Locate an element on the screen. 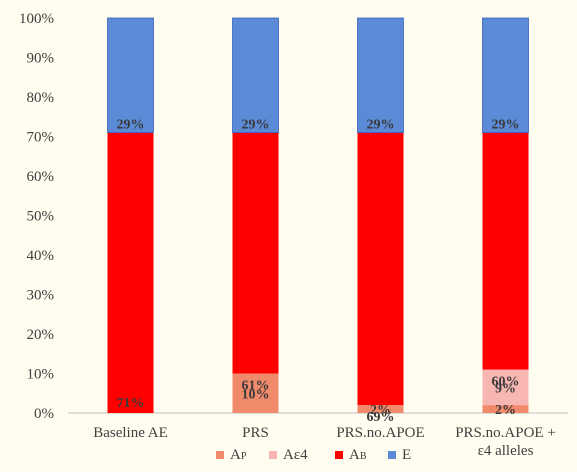 The image size is (577, 472). data-label: 69% is located at coordinates (381, 417).